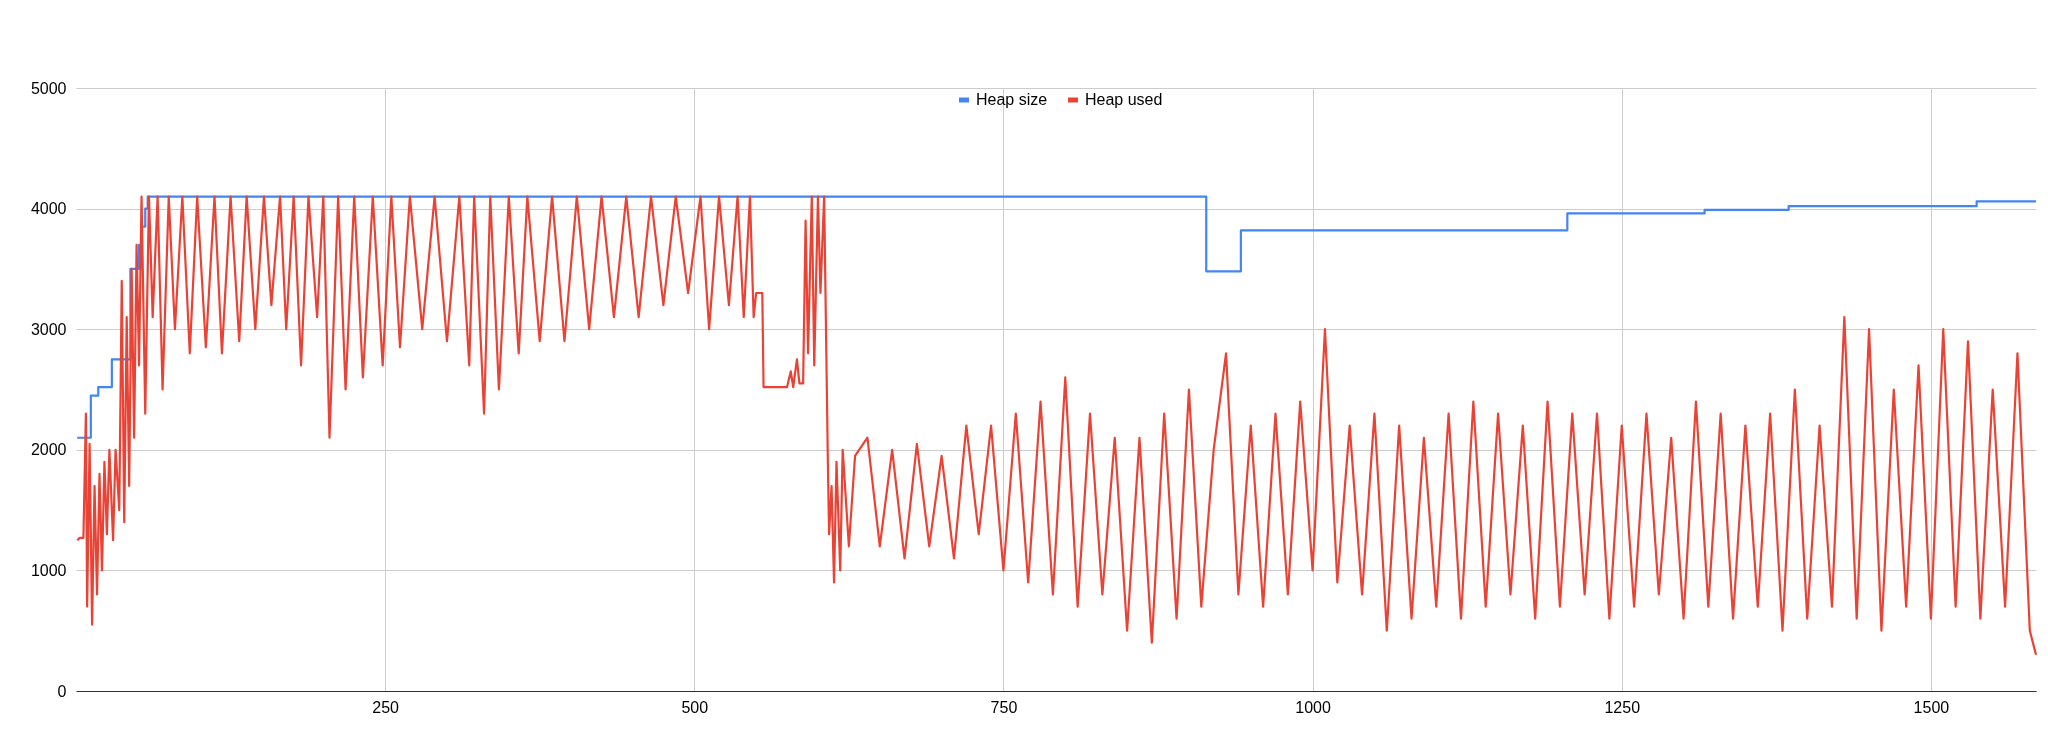 This screenshot has height=735, width=2048. Describe the element at coordinates (1124, 99) in the screenshot. I see `legend-label: Heap used` at that location.